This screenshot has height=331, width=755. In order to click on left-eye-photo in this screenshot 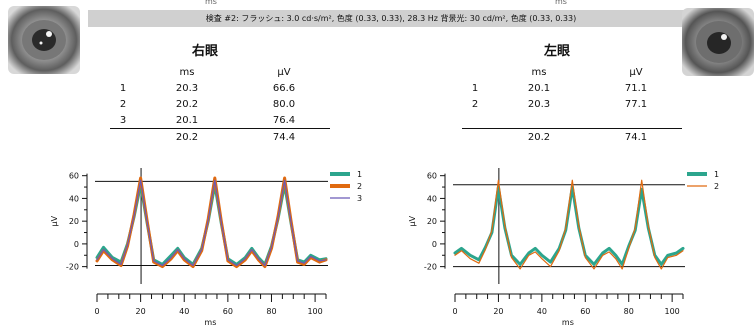, I will do `click(718, 42)`.